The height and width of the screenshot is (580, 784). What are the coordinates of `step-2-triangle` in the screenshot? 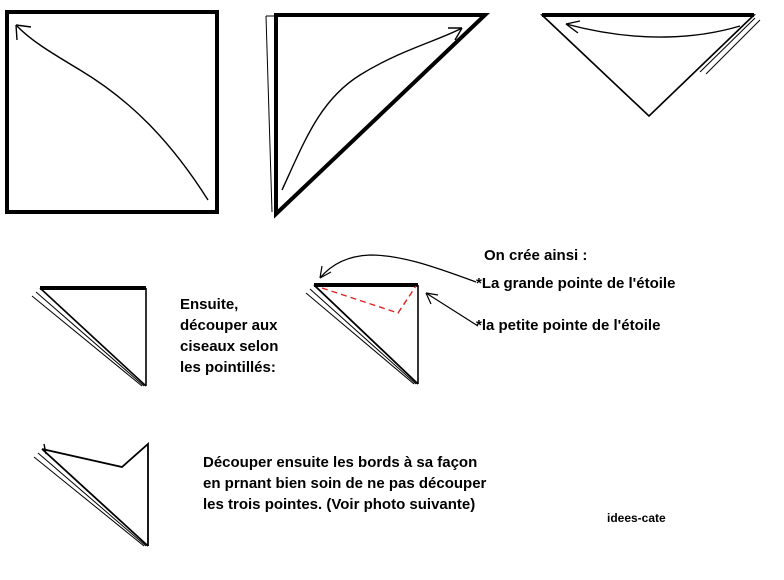 It's located at (378, 116).